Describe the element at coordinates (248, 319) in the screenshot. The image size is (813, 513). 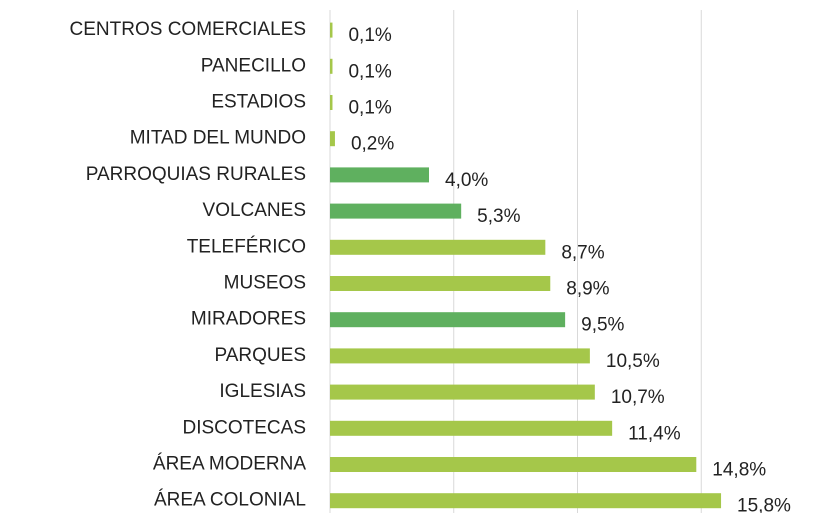
I see `y-tick-label: MIRADORES` at that location.